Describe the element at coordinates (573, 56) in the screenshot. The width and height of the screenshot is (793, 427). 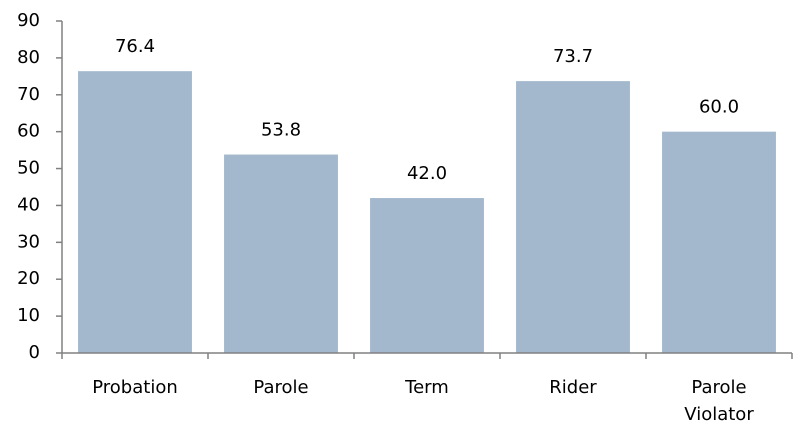
I see `value-label: 73.7` at that location.